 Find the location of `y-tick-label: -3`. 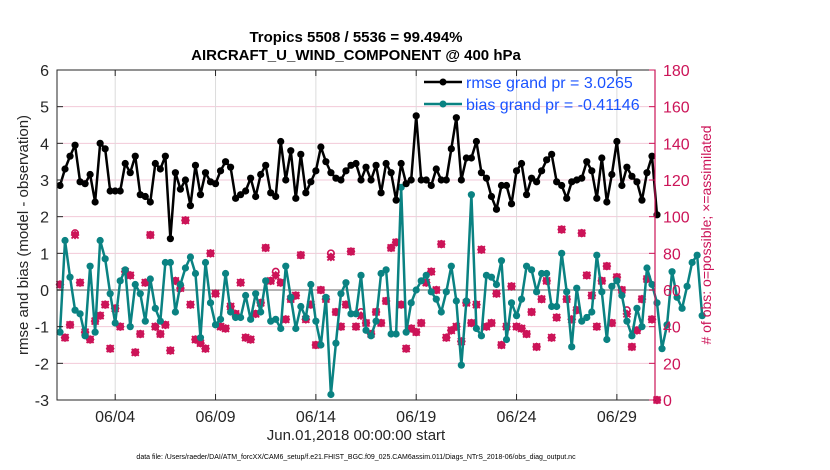

y-tick-label: -3 is located at coordinates (42, 401).